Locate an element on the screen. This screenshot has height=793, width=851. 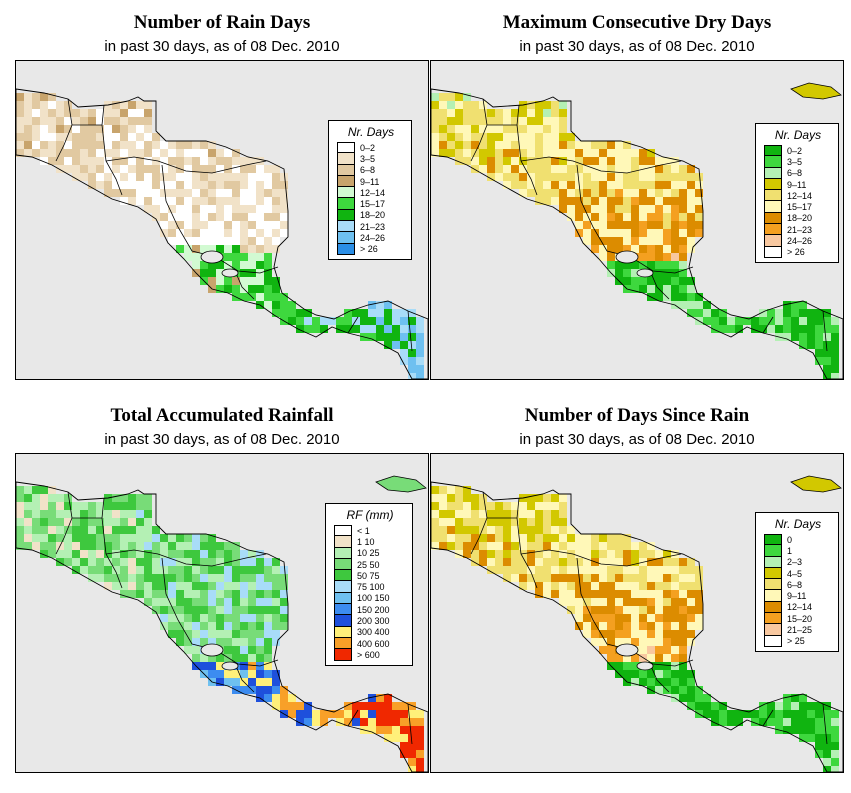
legend-item: 100 150 is located at coordinates (370, 598).